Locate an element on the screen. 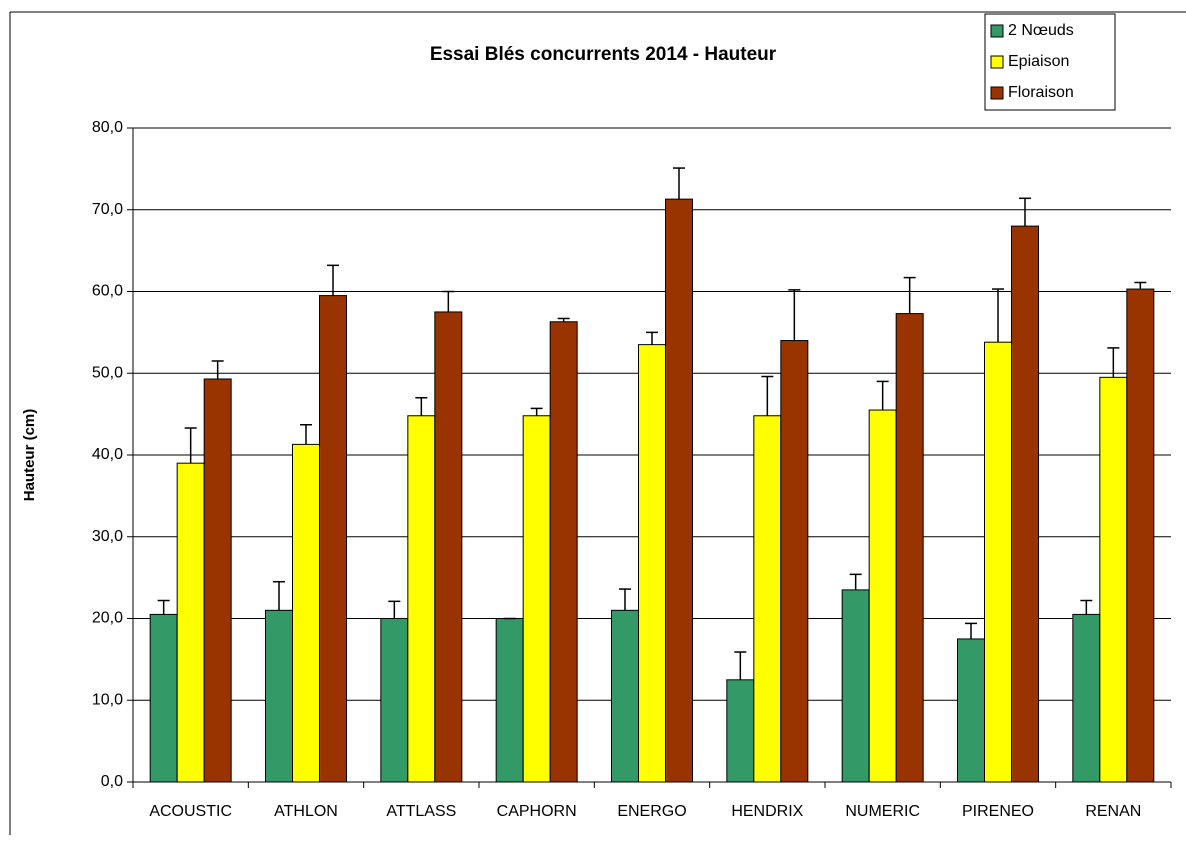 This screenshot has height=841, width=1186. x-tick-label: HENDRIX is located at coordinates (767, 811).